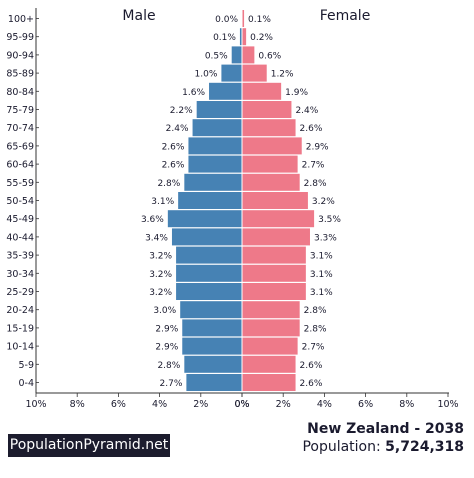  Describe the element at coordinates (216, 56) in the screenshot. I see `male-value-label: 0.5%` at that location.